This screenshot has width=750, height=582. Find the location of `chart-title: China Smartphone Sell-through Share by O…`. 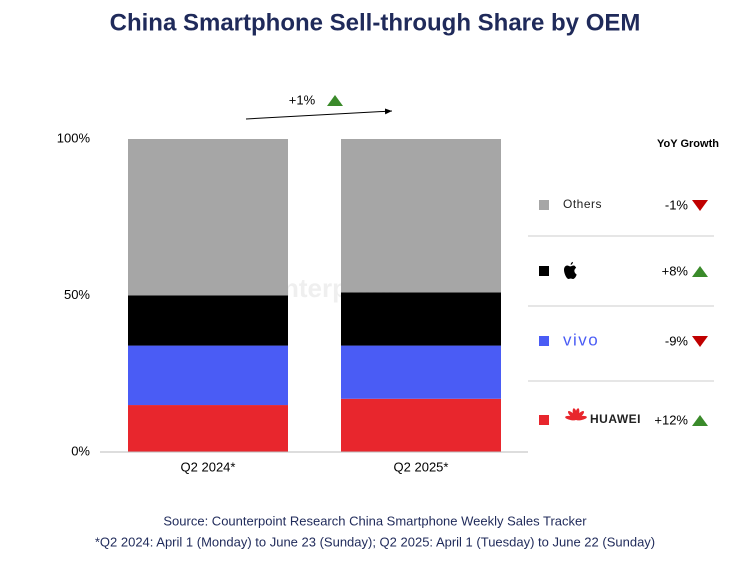

chart-title: China Smartphone Sell-through Share by O… is located at coordinates (375, 22).